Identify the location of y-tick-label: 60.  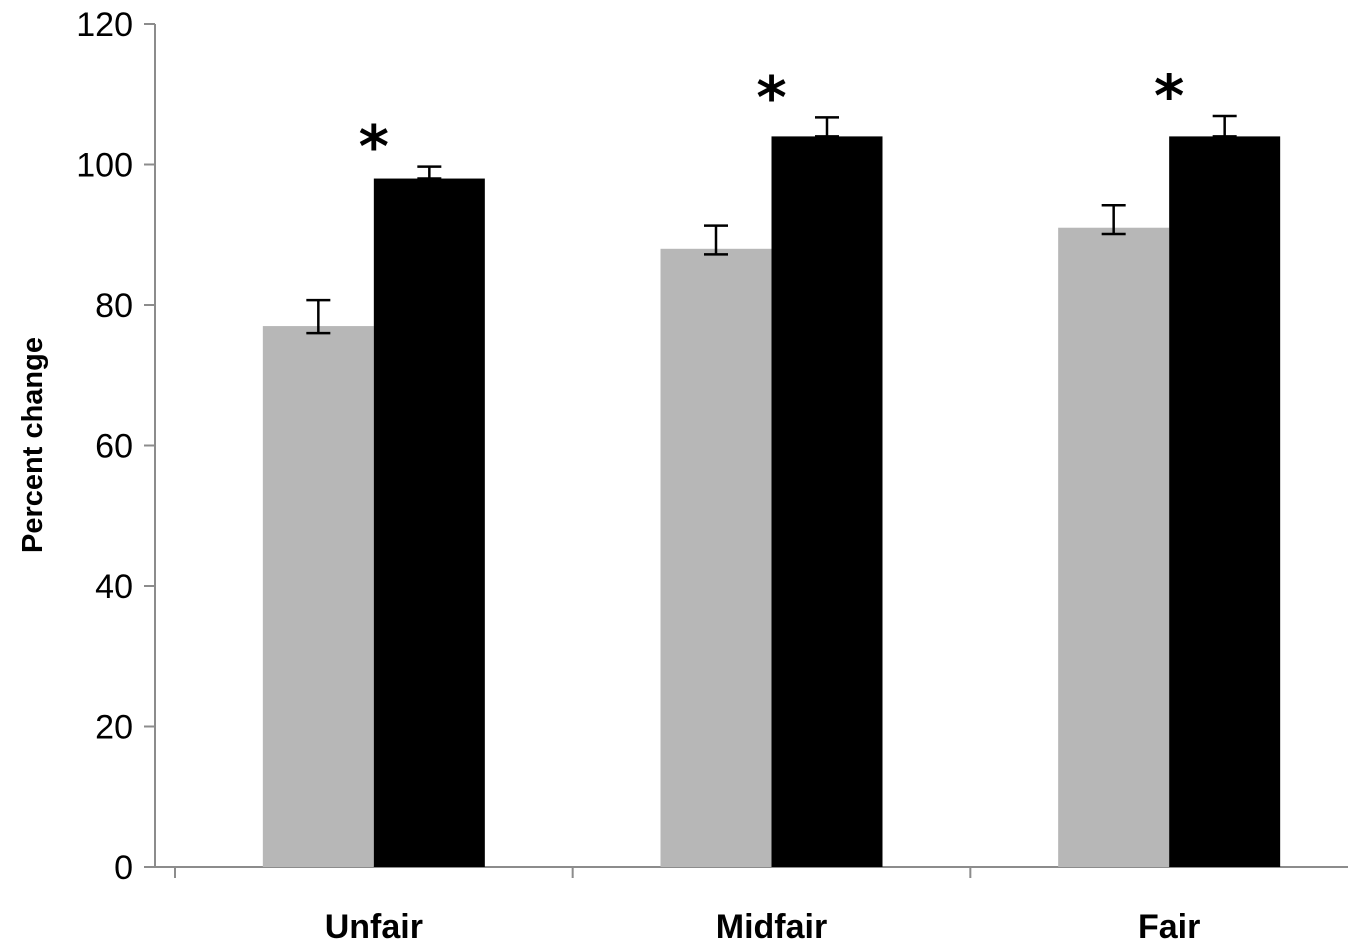
(114, 447).